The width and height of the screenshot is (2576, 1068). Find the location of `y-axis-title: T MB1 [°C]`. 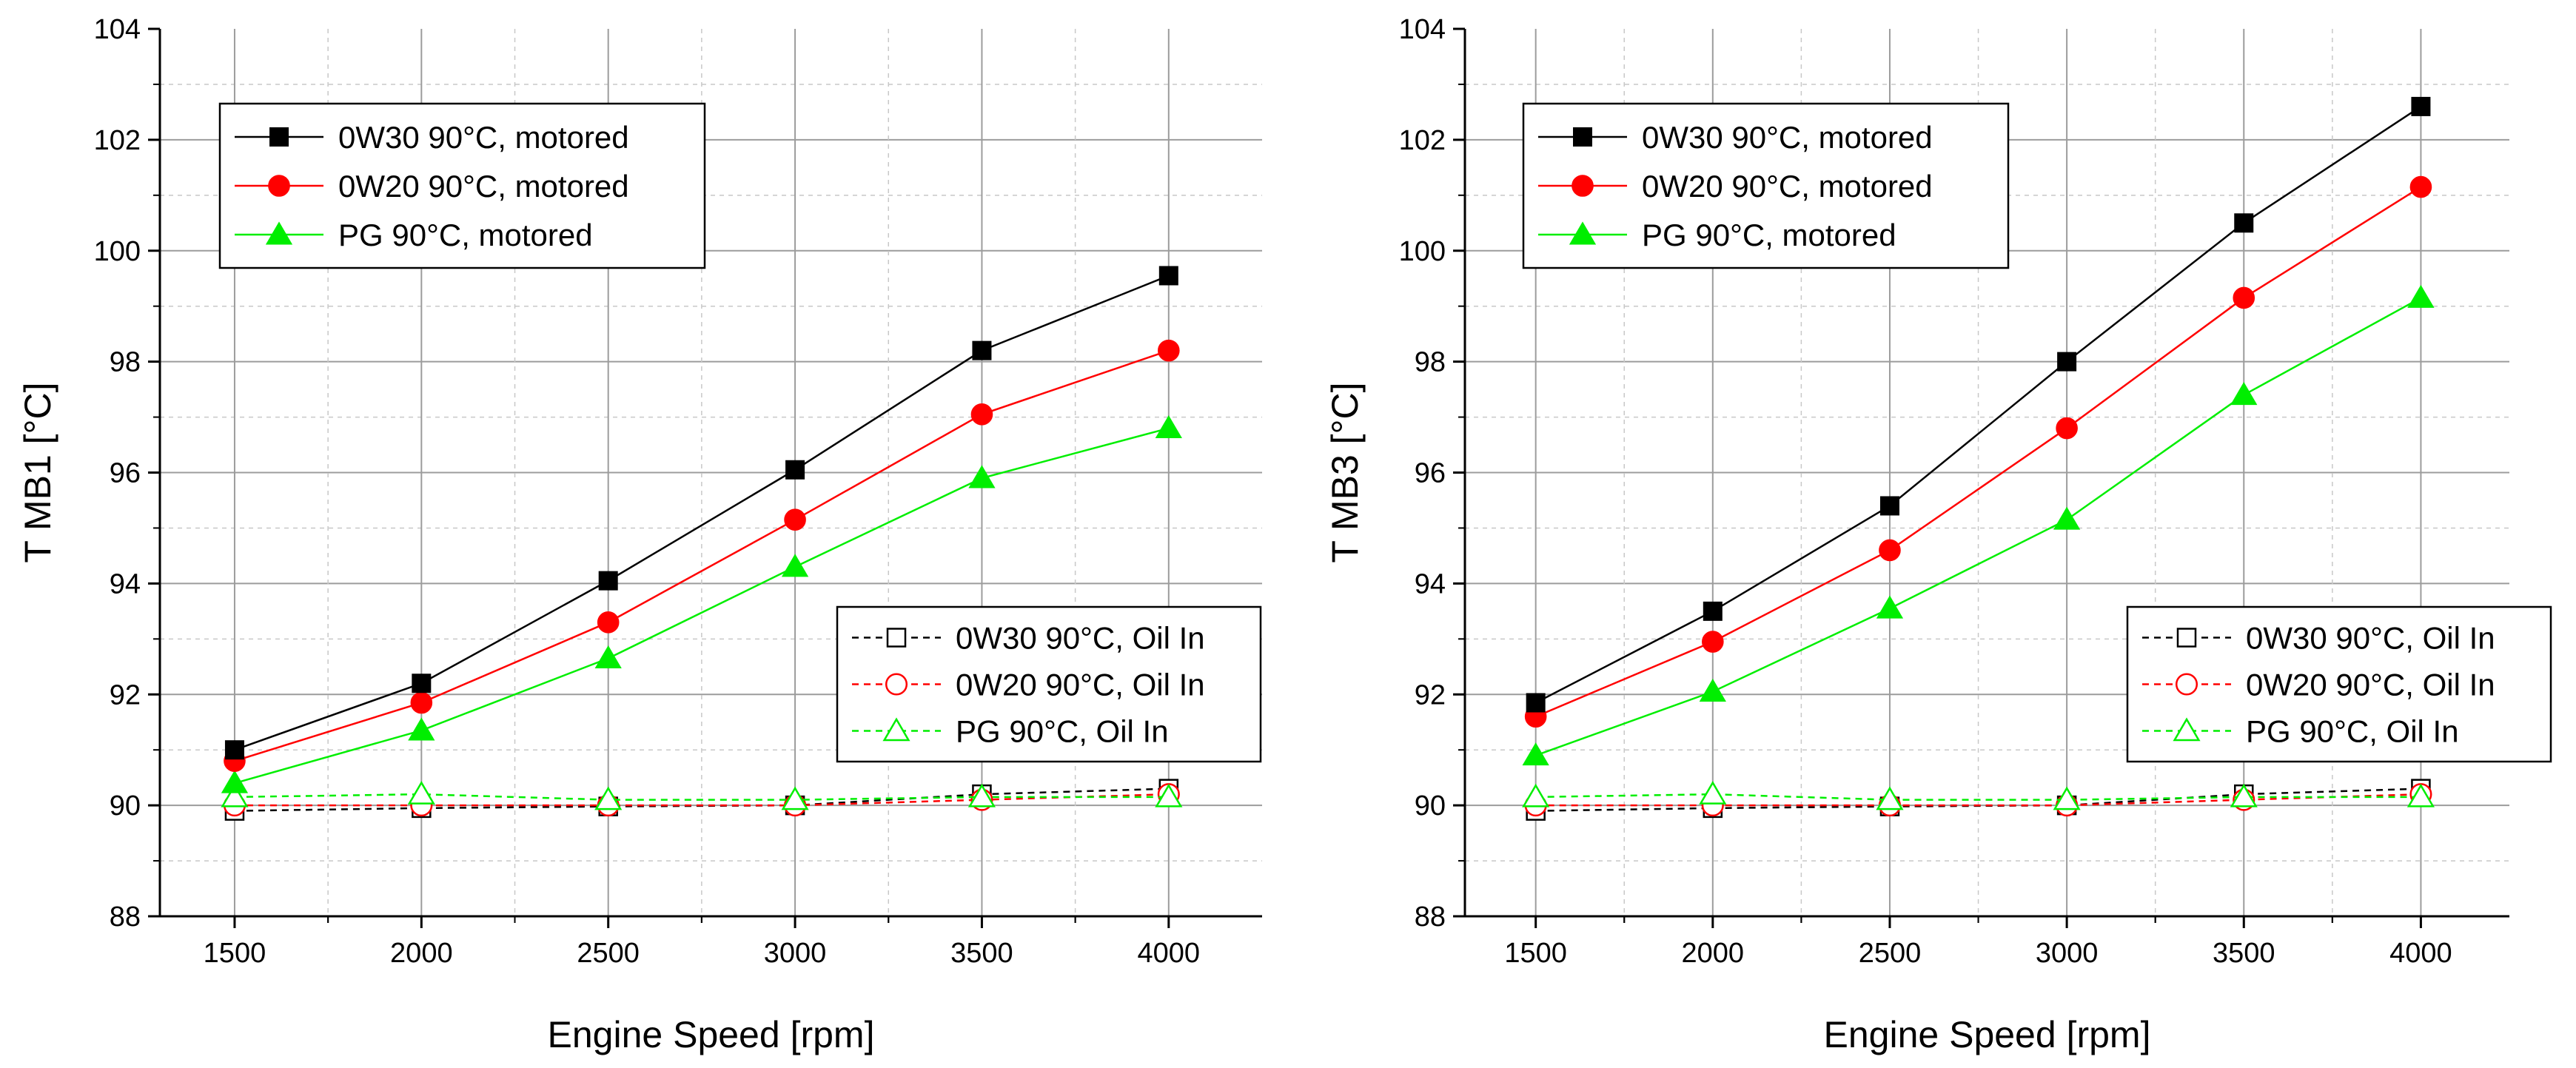

y-axis-title: T MB1 [°C] is located at coordinates (37, 472).